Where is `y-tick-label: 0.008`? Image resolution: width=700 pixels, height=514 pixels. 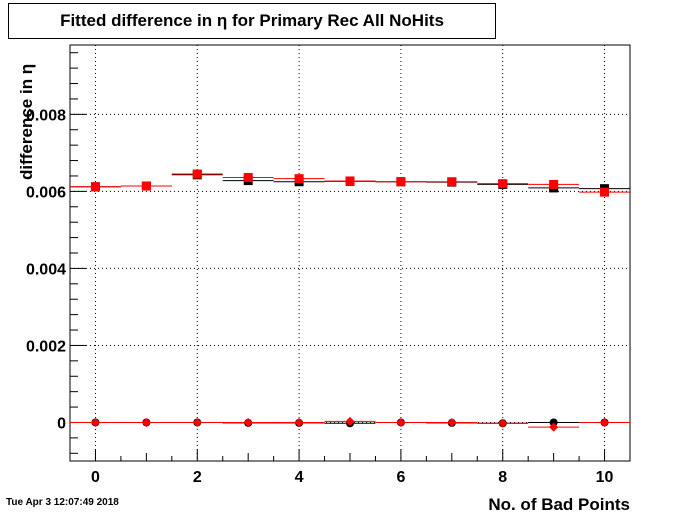
y-tick-label: 0.008 is located at coordinates (46, 115).